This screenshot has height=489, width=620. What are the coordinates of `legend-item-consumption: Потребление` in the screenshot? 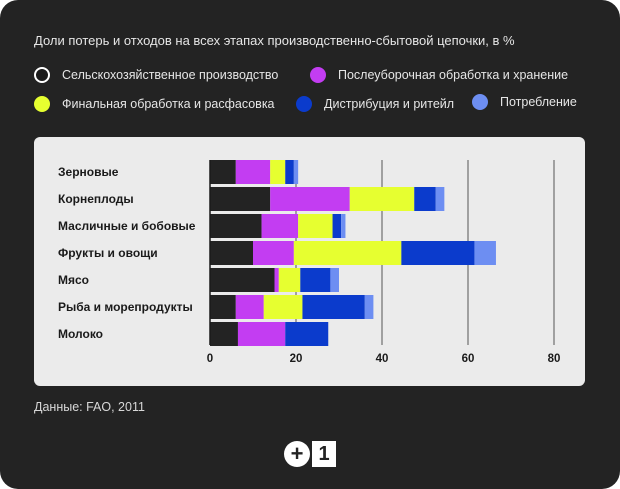 It's located at (524, 102).